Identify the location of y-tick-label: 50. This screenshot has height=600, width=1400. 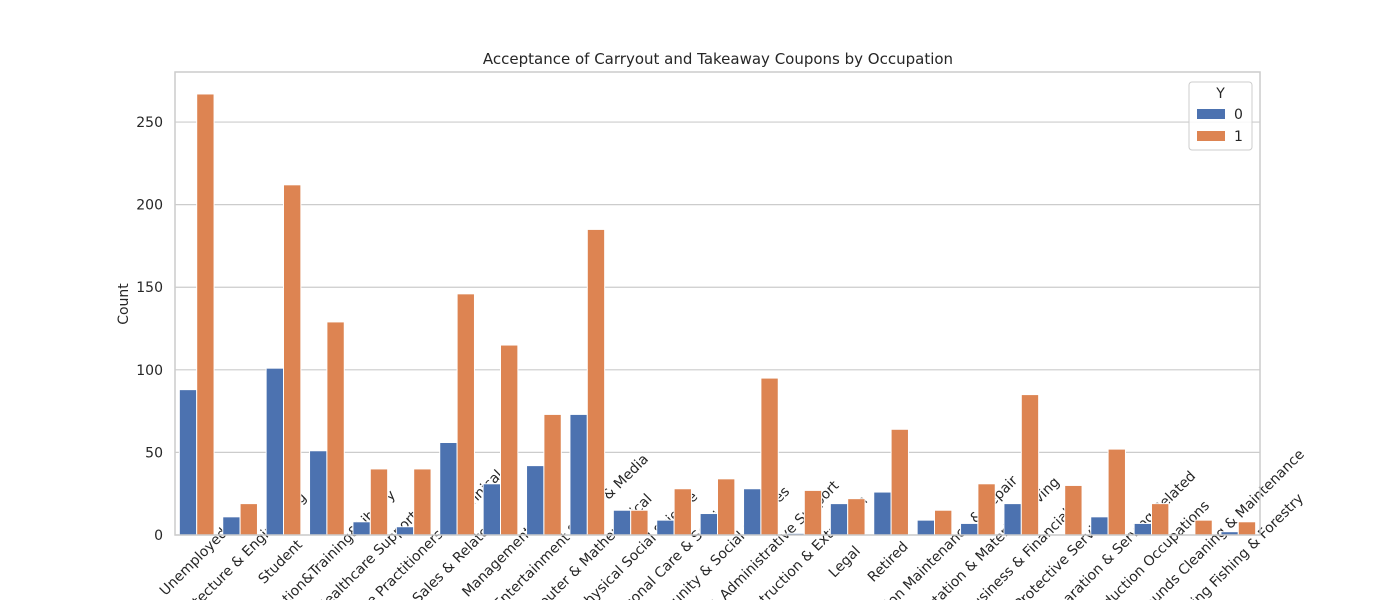
(154, 453).